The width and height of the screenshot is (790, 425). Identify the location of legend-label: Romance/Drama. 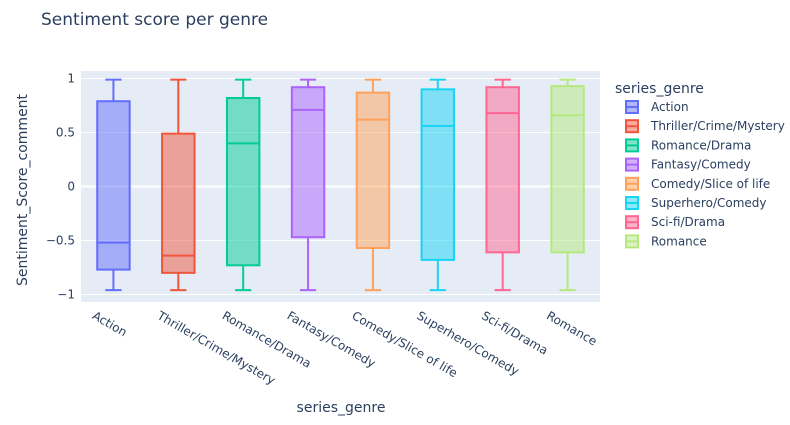
(701, 145).